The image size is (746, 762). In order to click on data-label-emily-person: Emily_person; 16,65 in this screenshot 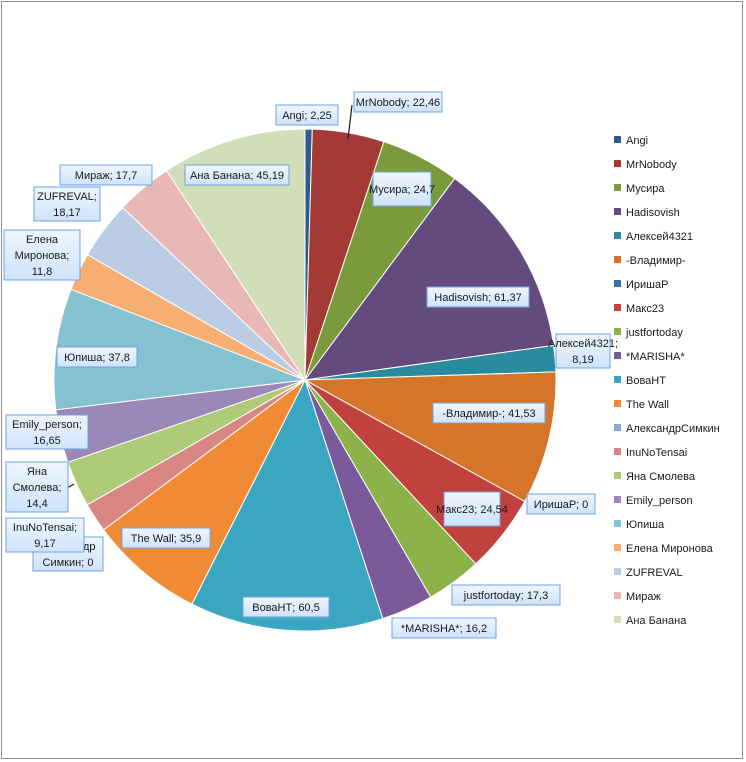, I will do `click(47, 432)`.